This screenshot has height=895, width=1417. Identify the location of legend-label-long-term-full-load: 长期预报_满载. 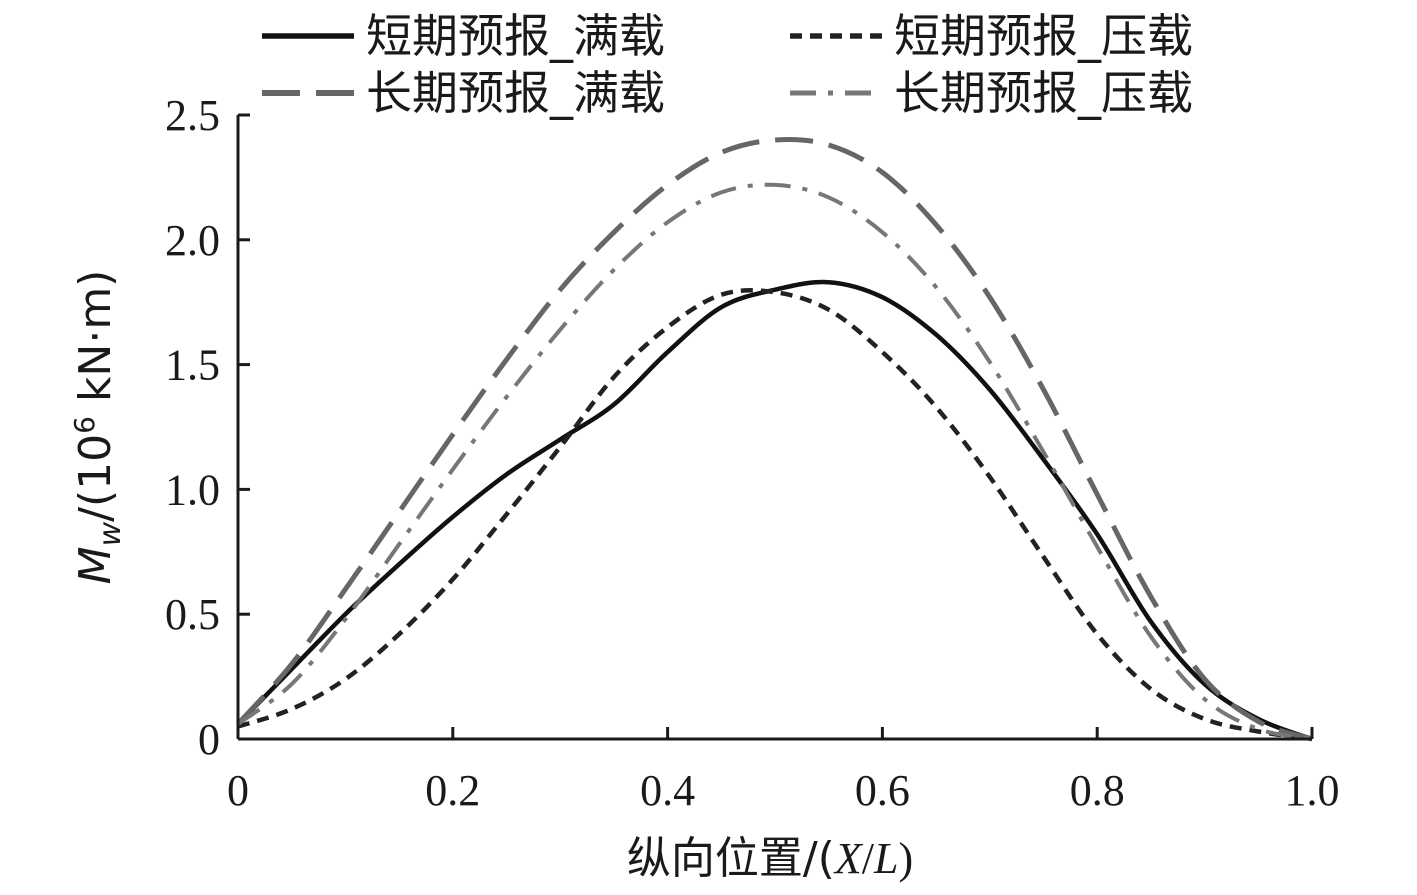
(515, 93).